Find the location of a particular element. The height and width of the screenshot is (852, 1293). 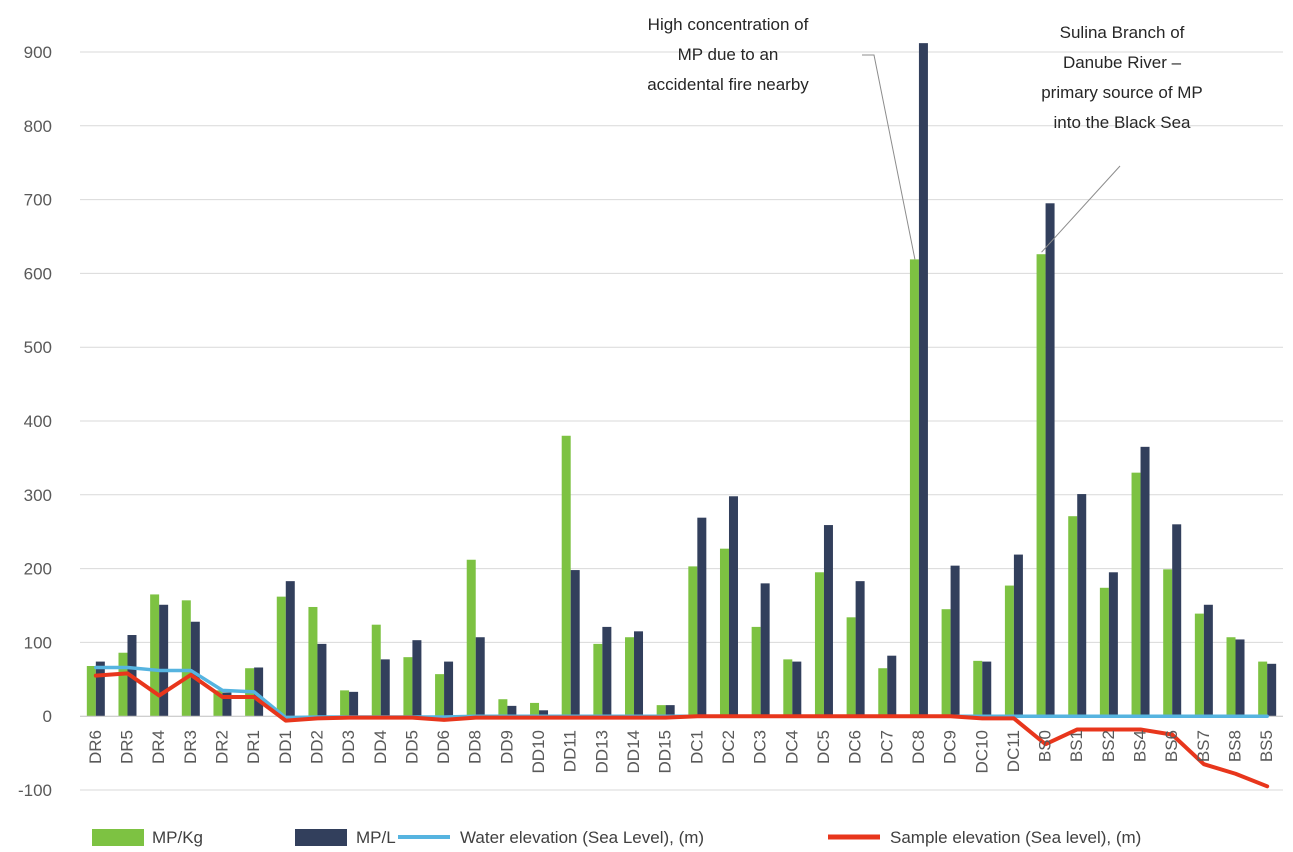

x-tick-label: BS1 is located at coordinates (1076, 746).